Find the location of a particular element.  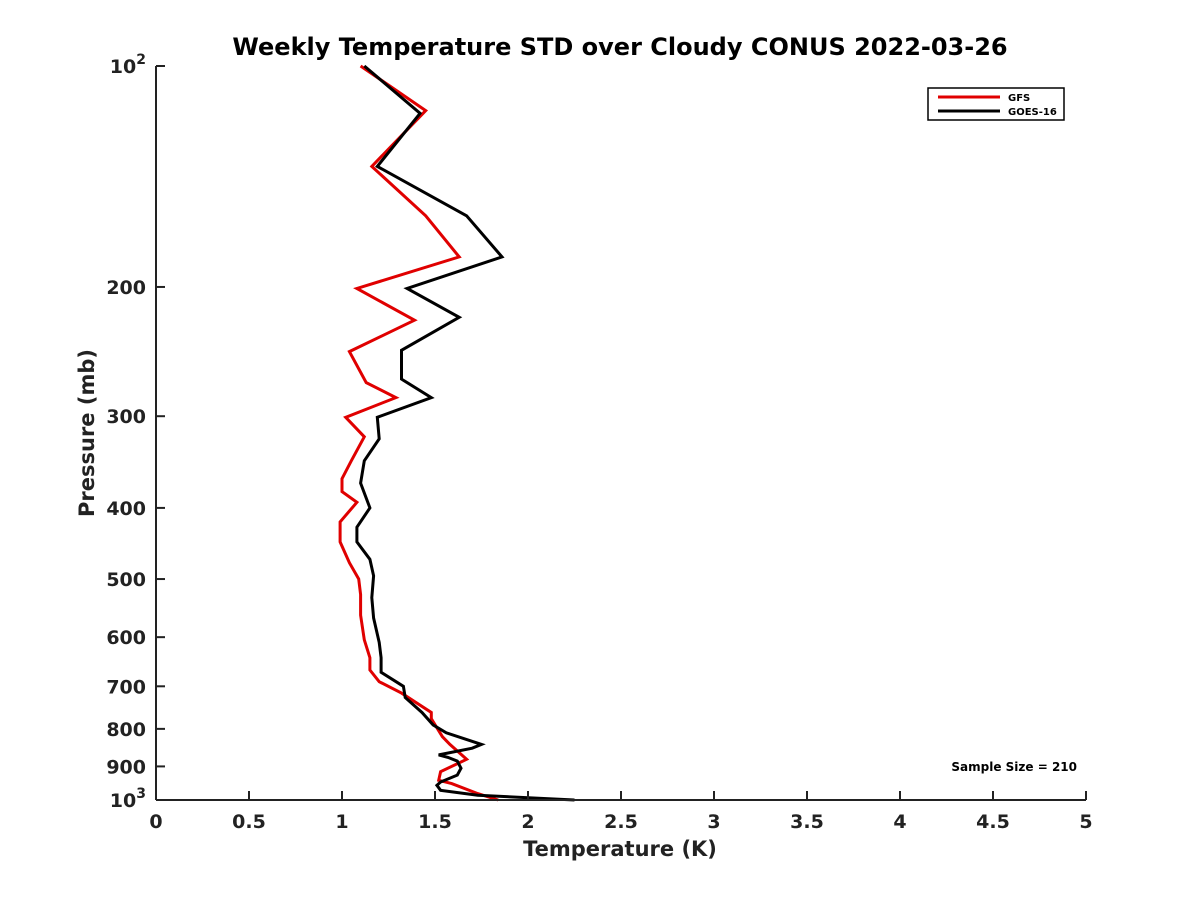

sample-size-annotation: Sample Size = 210 is located at coordinates (1014, 767).